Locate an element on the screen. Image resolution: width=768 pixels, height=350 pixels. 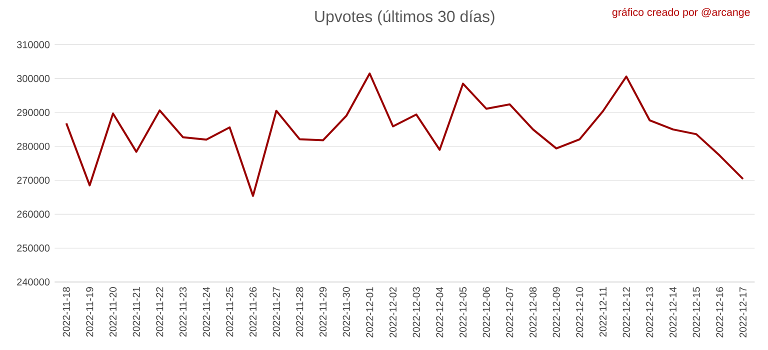
y-tick-label: 270000 is located at coordinates (33, 180).